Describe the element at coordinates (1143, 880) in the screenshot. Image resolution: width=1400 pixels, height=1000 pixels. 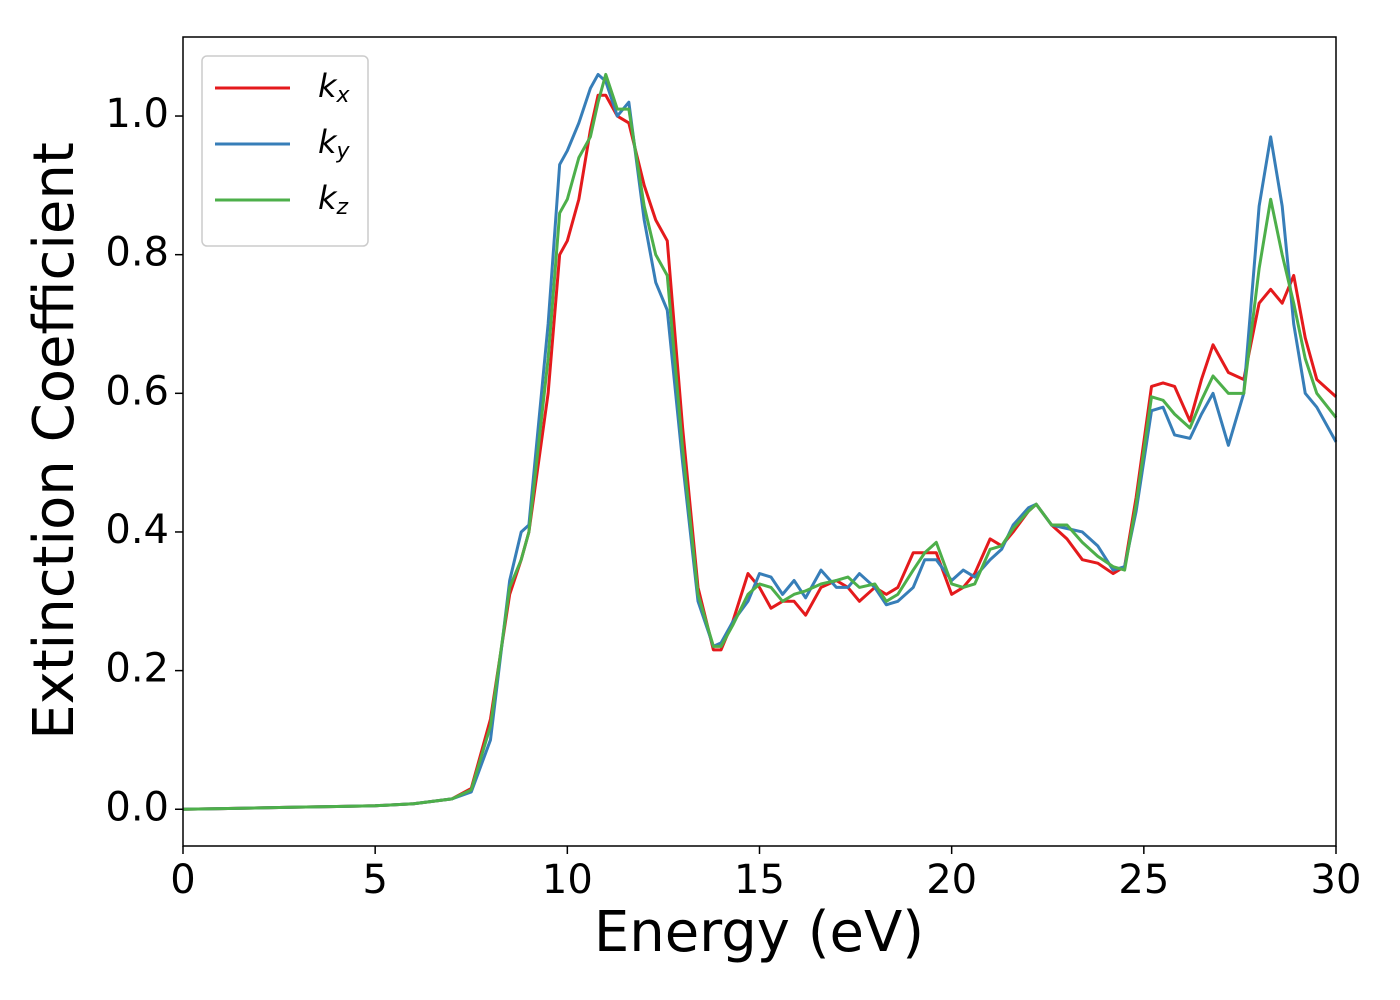
I see `x-tick-label: 25` at that location.